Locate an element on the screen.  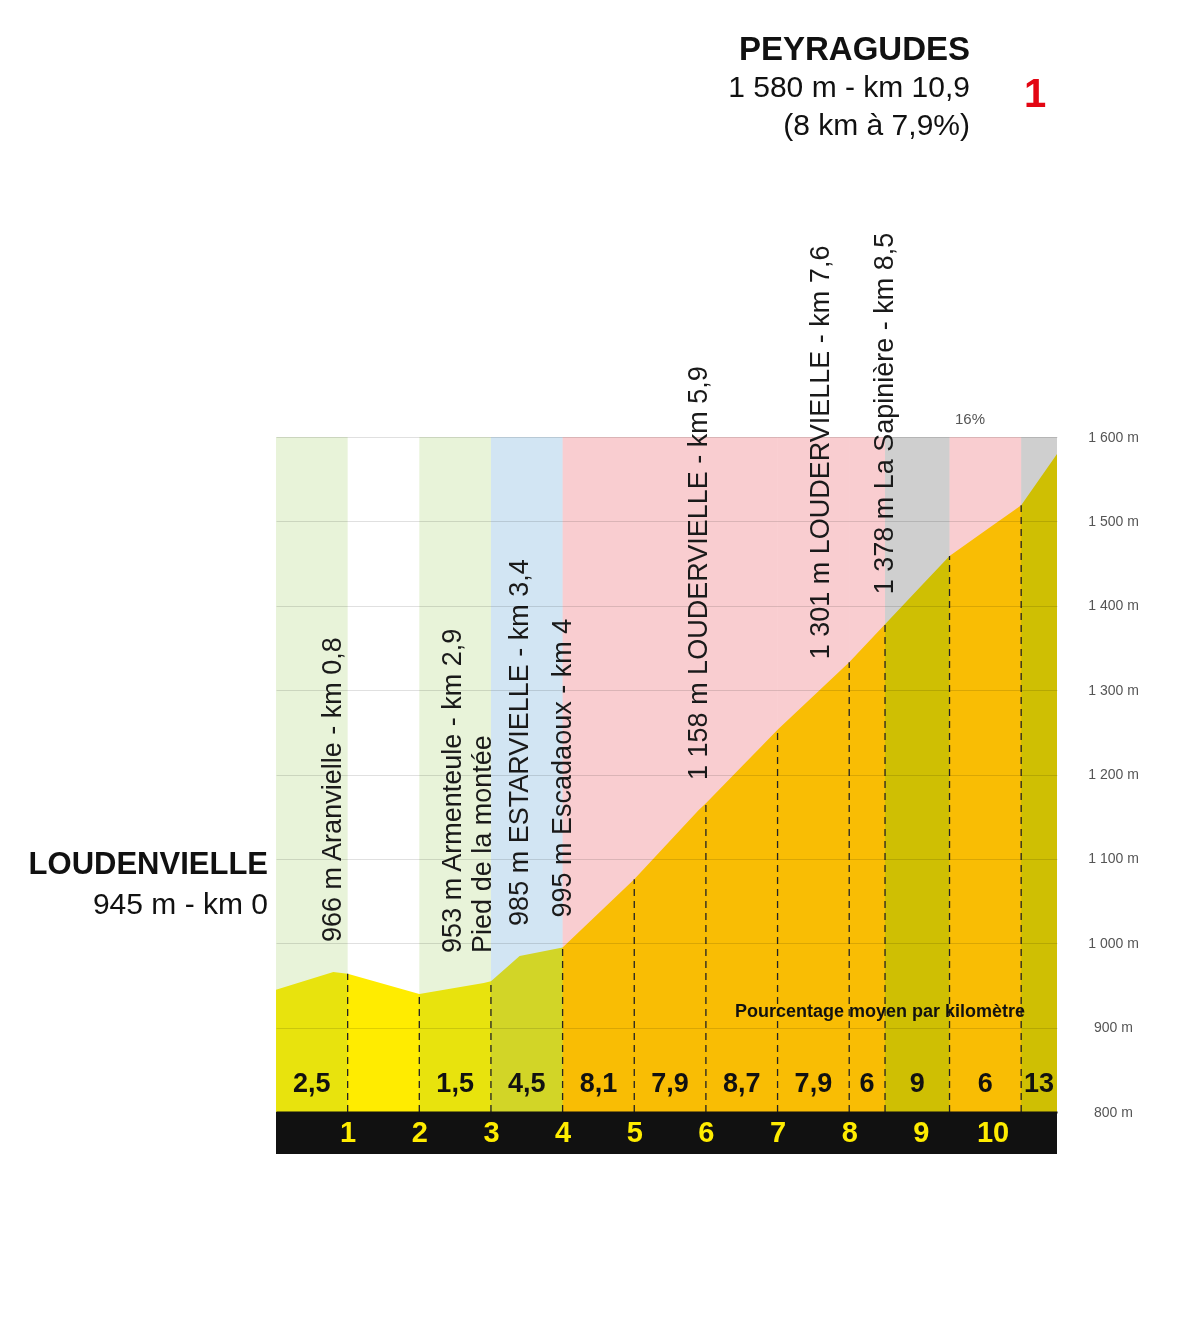
annotation: 1 158 m LOUDERVIELLE - km 5,9 is located at coordinates (697, 573).